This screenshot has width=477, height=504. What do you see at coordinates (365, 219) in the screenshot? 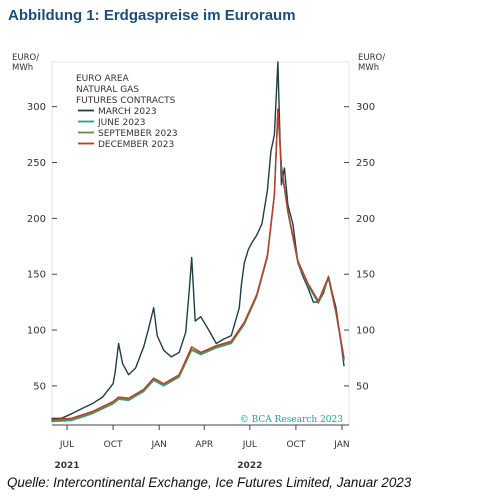
I see `y-tick-label-right: 200` at bounding box center [365, 219].